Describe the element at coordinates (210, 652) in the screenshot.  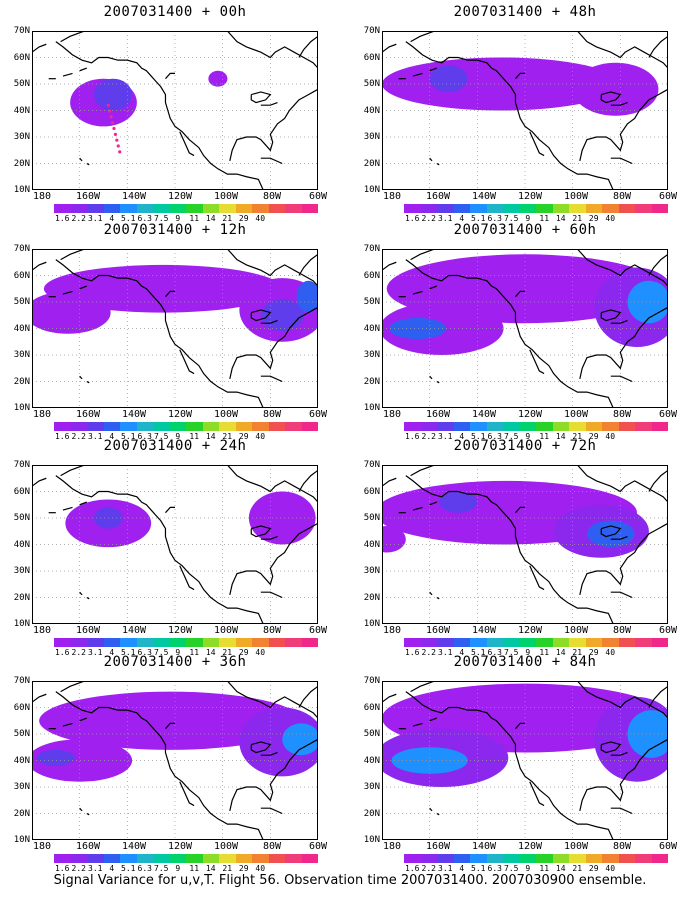
I see `colorbar-label: 14` at that location.